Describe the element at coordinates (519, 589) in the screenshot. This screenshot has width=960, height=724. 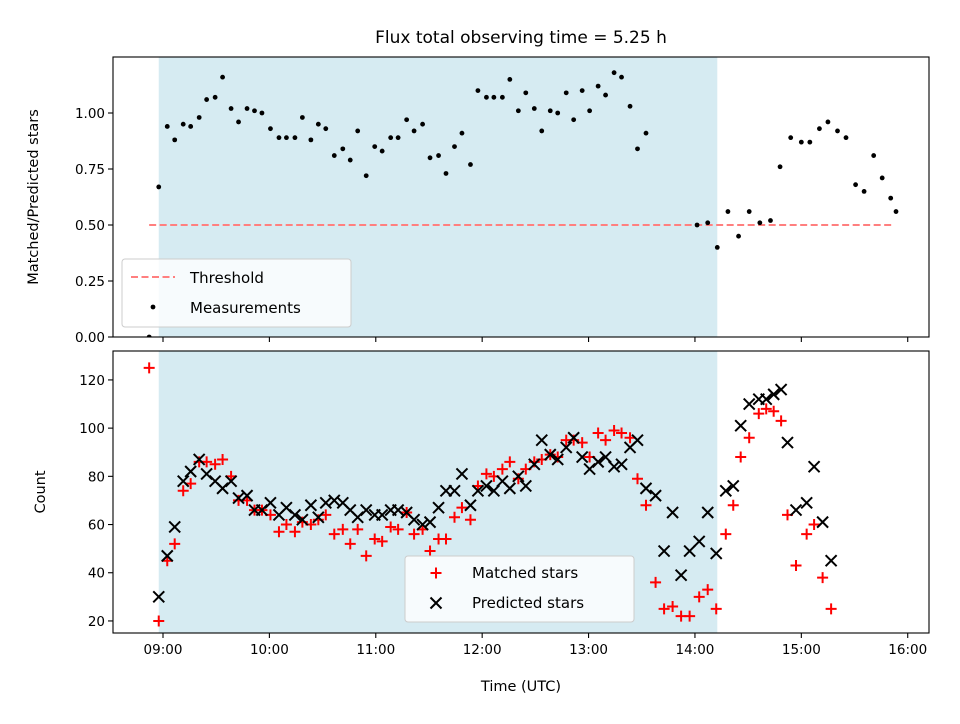
I see `legend: Matched stars Predicted stars` at that location.